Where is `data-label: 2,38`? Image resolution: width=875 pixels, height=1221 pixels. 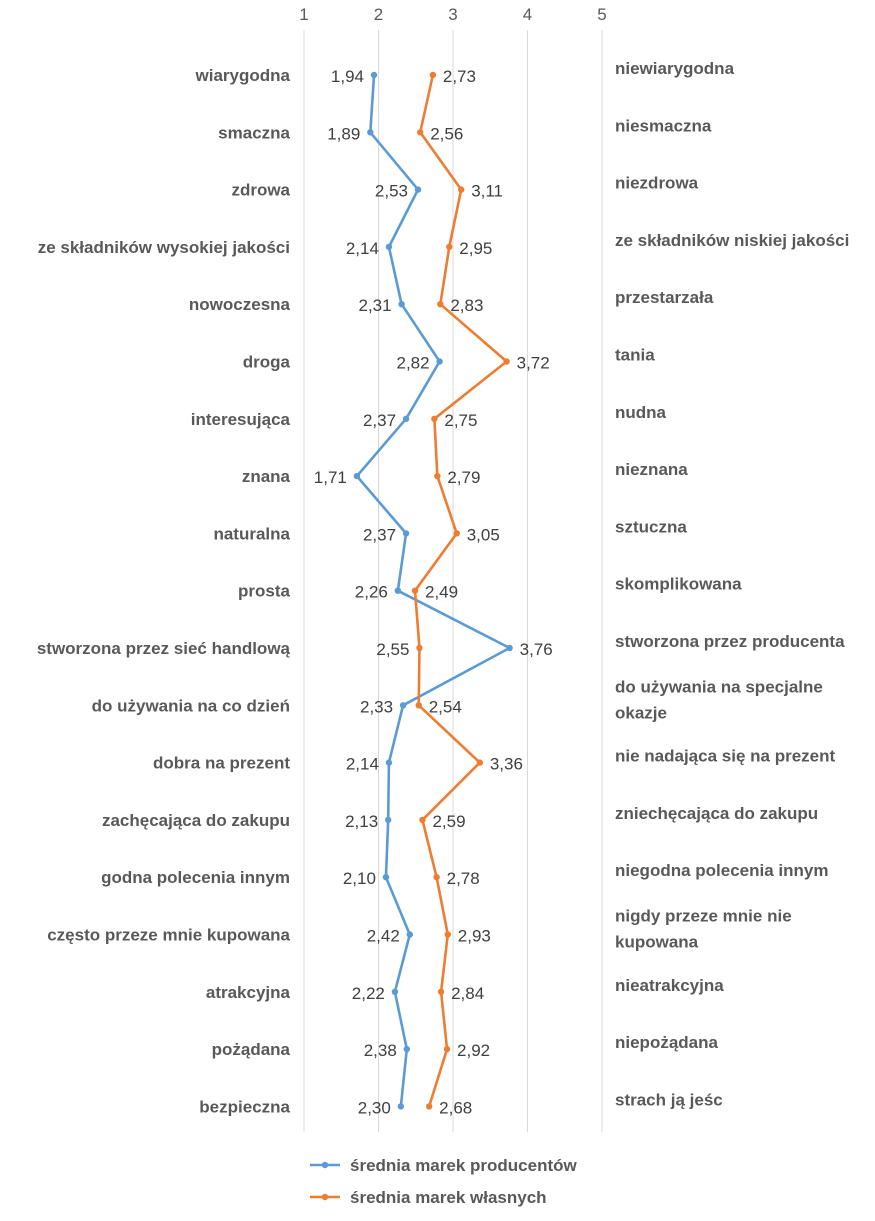 data-label: 2,38 is located at coordinates (380, 1050).